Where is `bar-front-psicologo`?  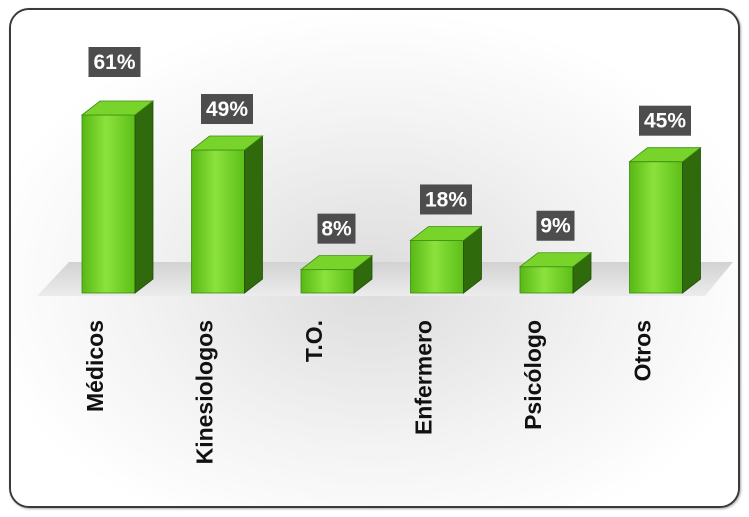 bar-front-psicologo is located at coordinates (546, 280).